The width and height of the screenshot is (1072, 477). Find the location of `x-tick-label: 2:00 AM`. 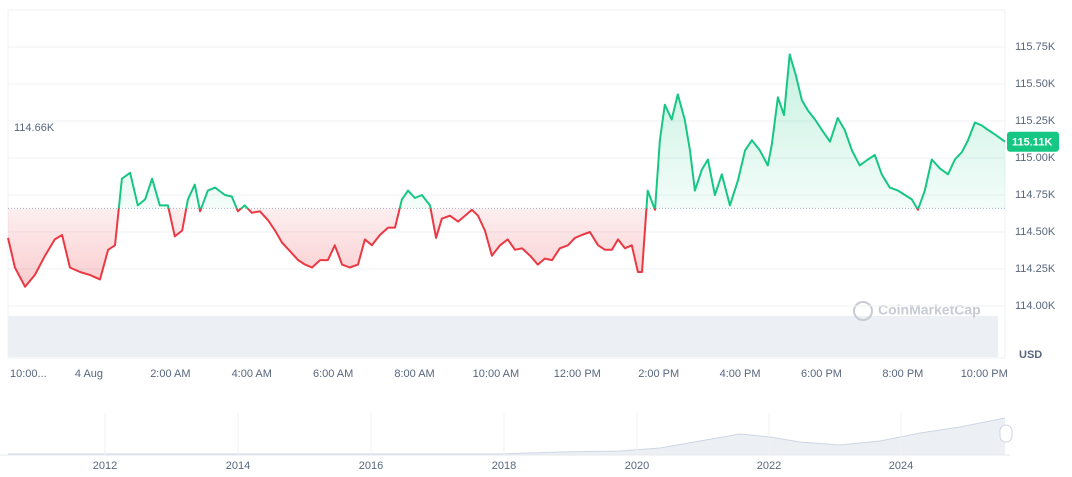

x-tick-label: 2:00 AM is located at coordinates (170, 374).